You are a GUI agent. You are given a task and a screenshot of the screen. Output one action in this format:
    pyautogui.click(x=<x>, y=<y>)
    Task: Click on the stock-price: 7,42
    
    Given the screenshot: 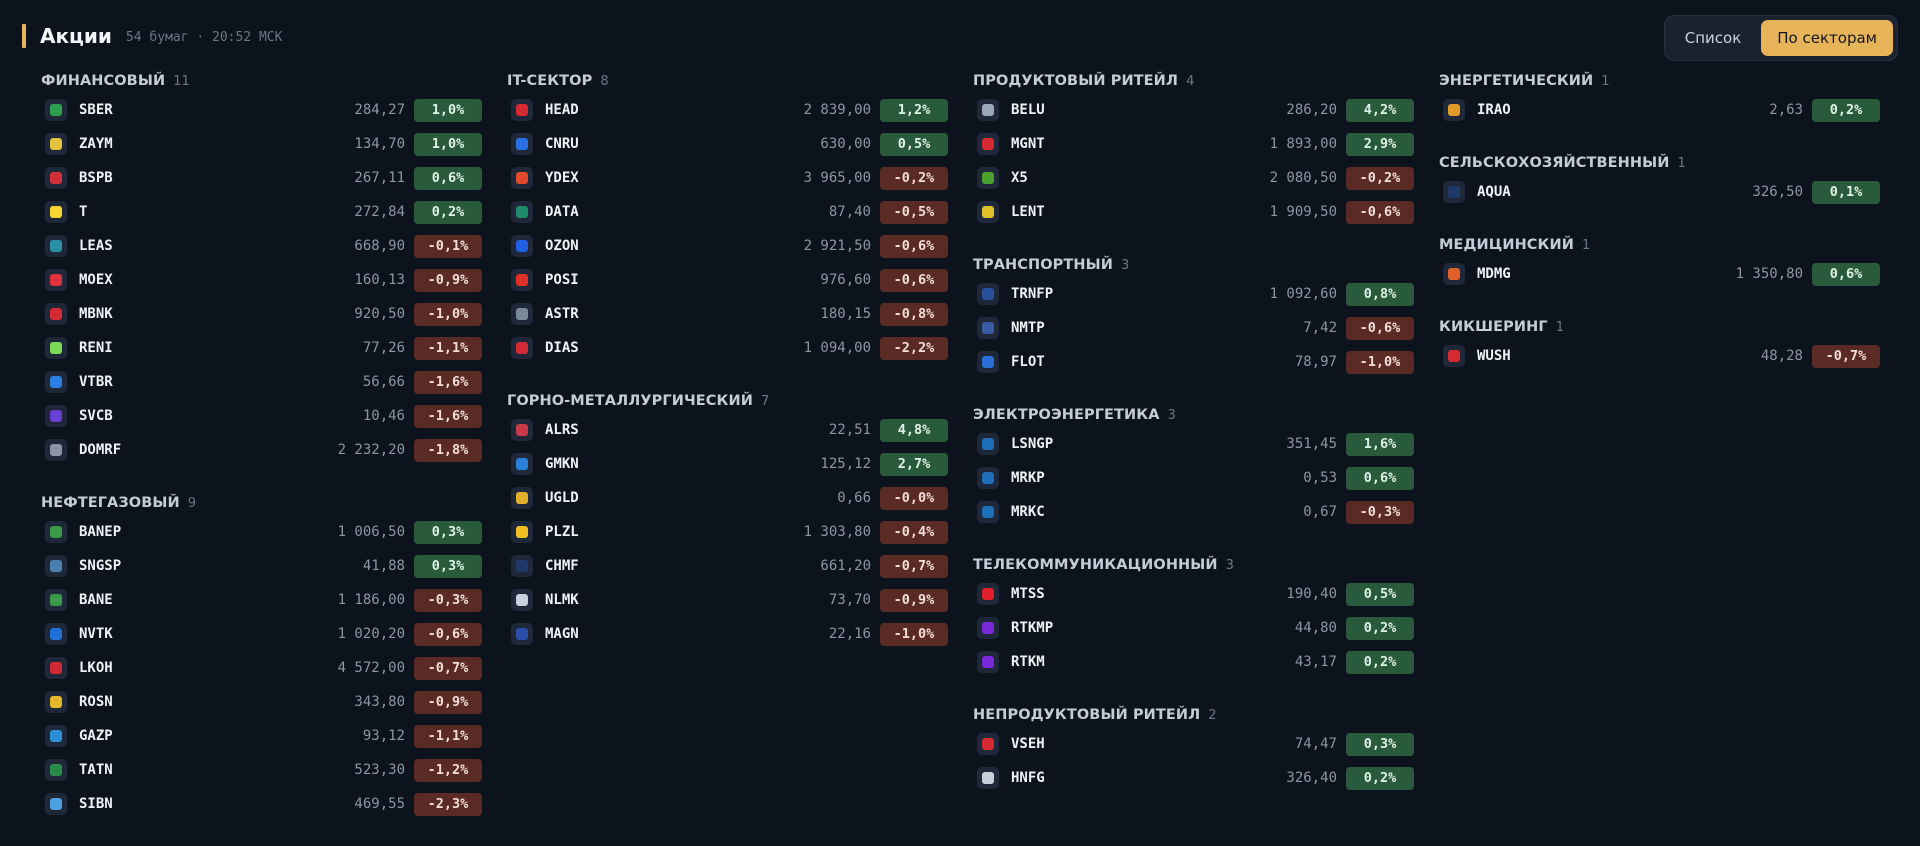 What is the action you would take?
    pyautogui.click(x=1320, y=328)
    